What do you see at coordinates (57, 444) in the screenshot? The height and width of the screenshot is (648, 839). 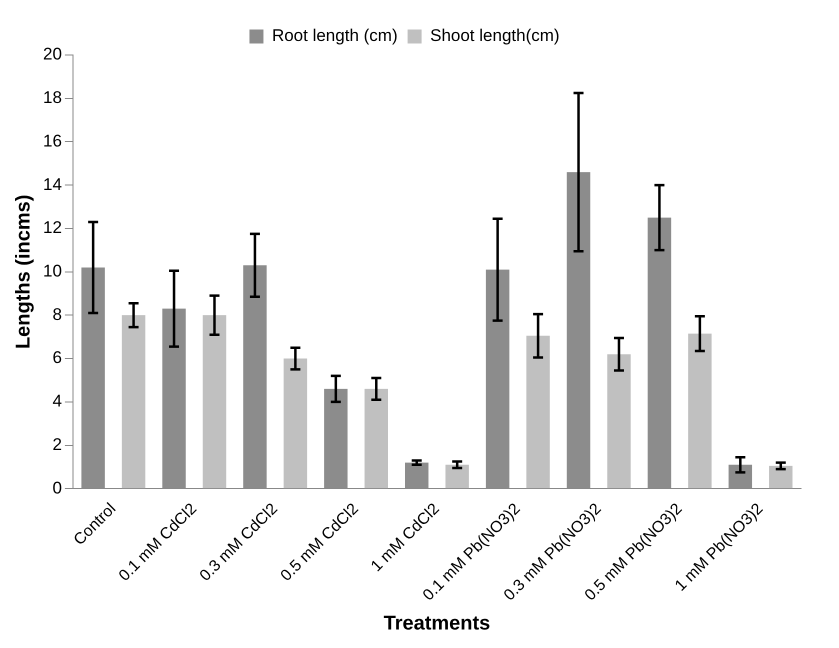 I see `y-tick-label: 2` at bounding box center [57, 444].